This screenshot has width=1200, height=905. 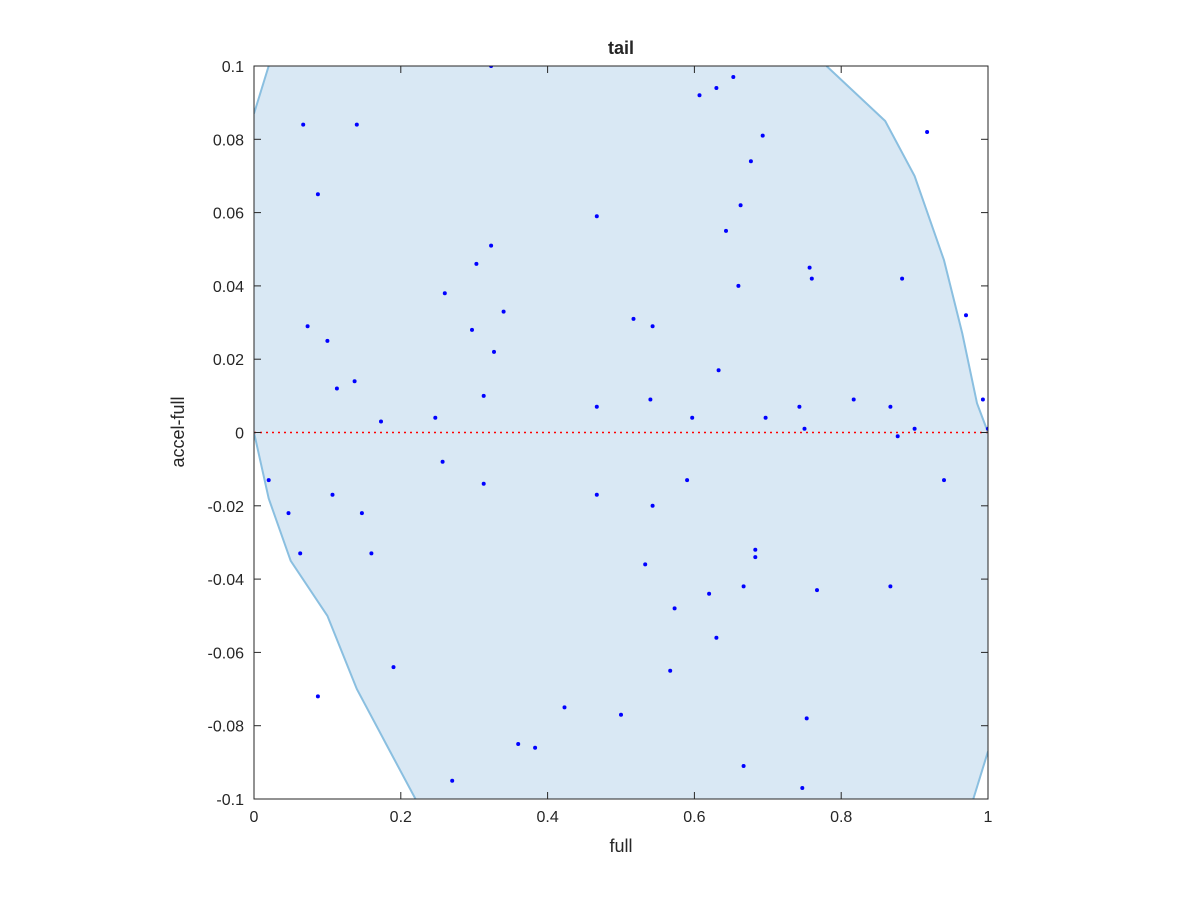 What do you see at coordinates (228, 287) in the screenshot?
I see `y-tick-label: 0.04` at bounding box center [228, 287].